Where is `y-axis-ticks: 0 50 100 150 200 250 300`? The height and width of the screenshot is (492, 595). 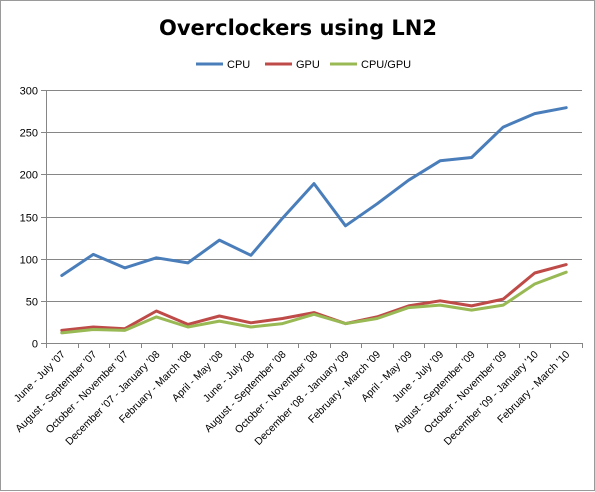
y-axis-ticks: 0 50 100 150 200 250 300 is located at coordinates (33, 218).